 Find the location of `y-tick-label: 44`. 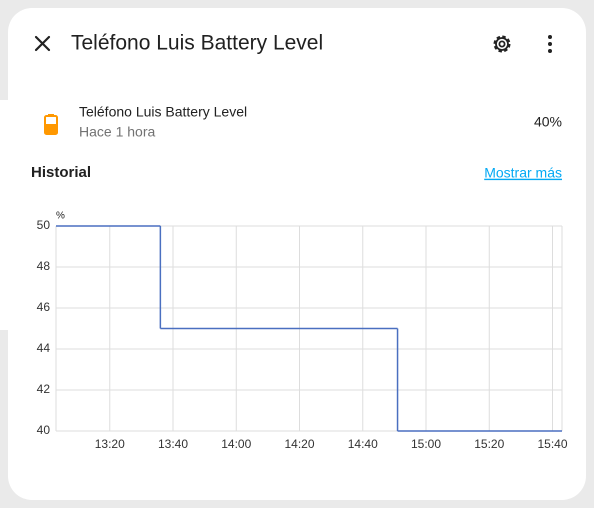

y-tick-label: 44 is located at coordinates (44, 348).